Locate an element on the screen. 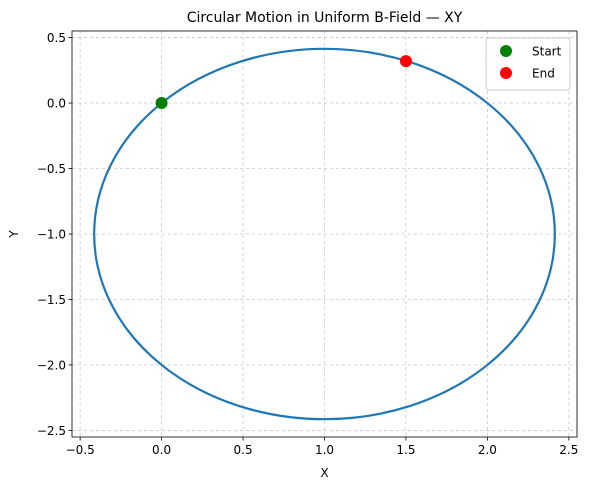 The height and width of the screenshot is (490, 589). x-tick-label: 1.5 is located at coordinates (405, 450).